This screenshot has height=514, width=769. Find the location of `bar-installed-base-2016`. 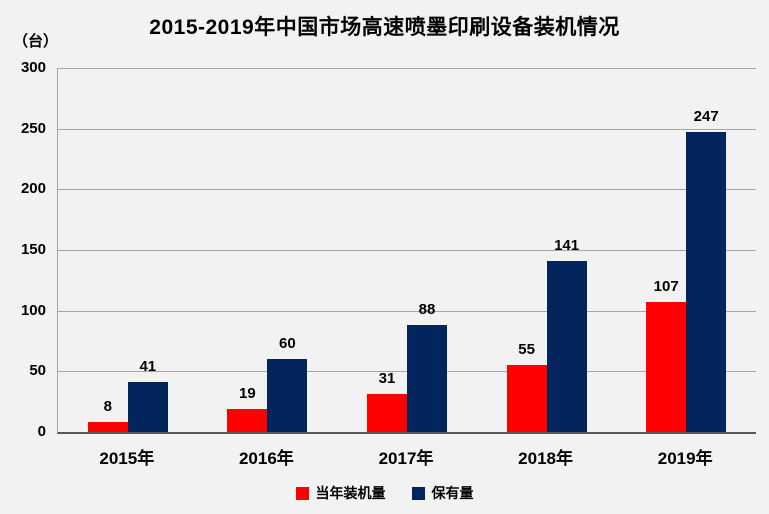

bar-installed-base-2016 is located at coordinates (287, 395).